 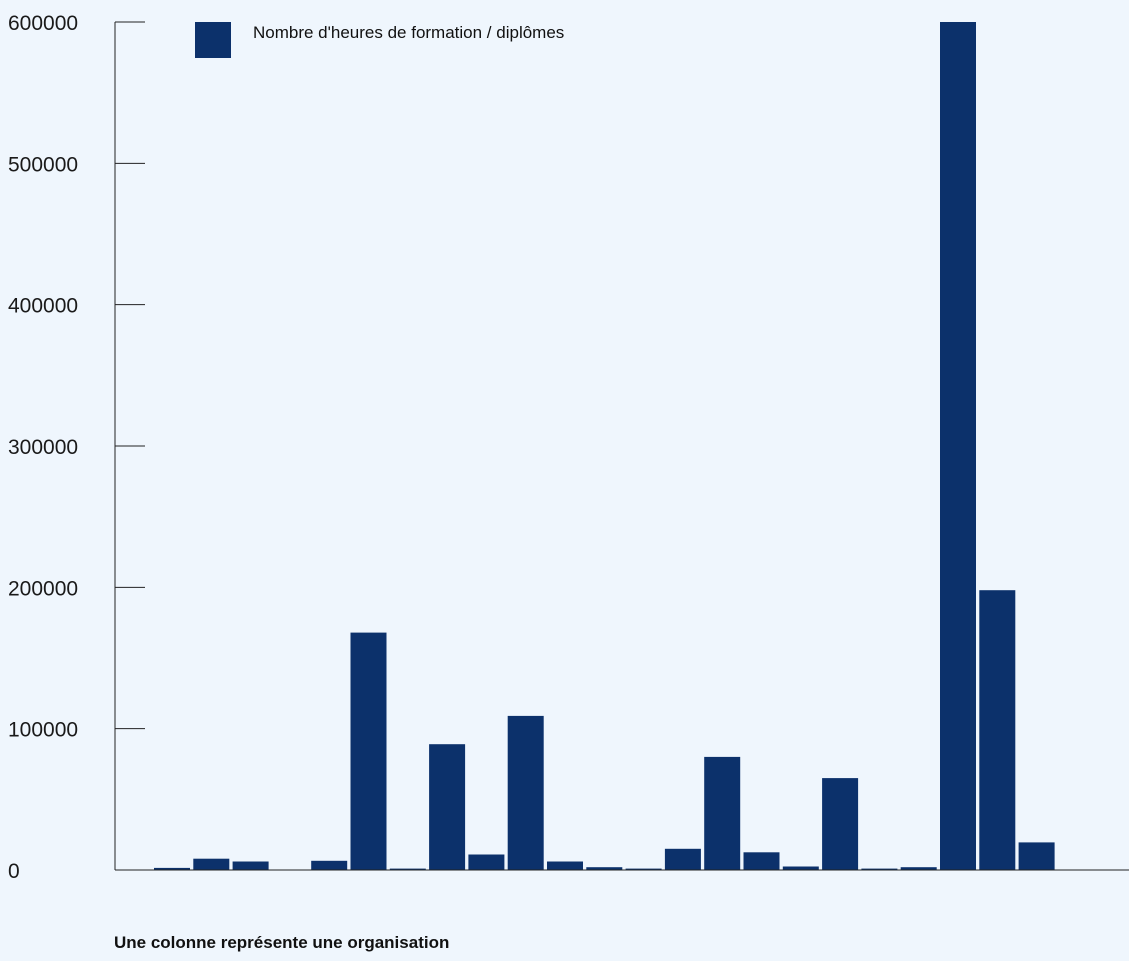 I want to click on legend: Nombre d'heures de formation / diplômes, so click(x=379, y=40).